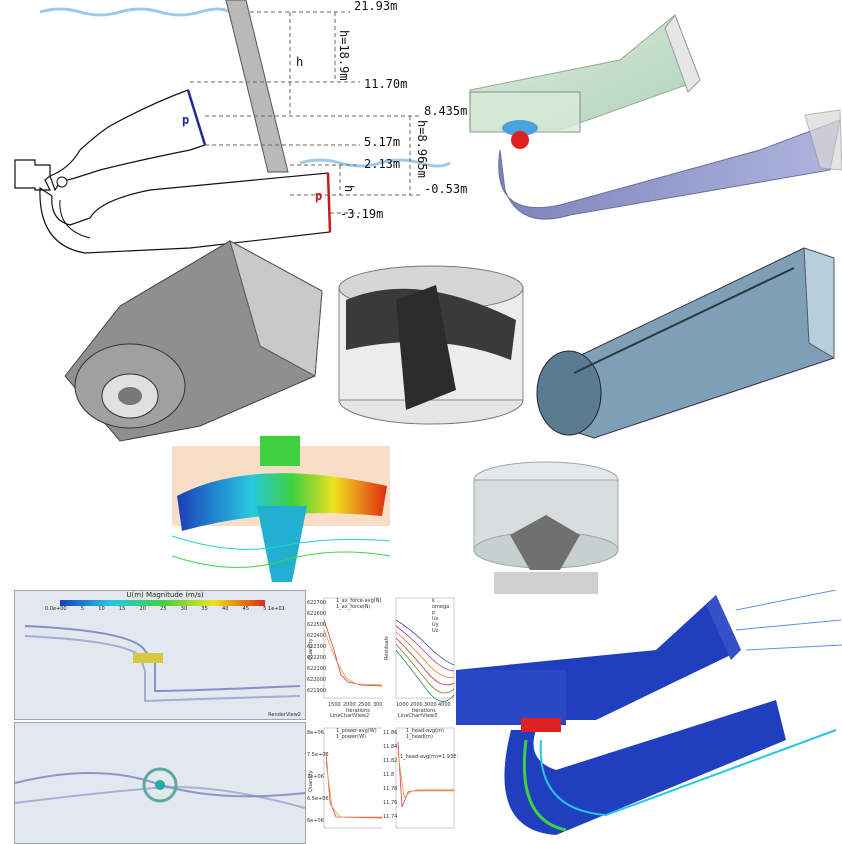 This screenshot has height=844, width=842. I want to click on power-series, so click(355, 785).